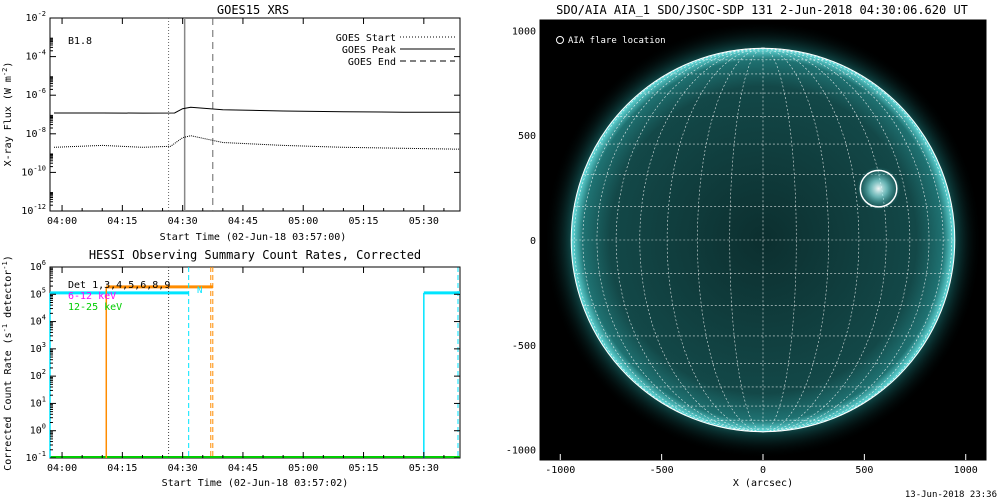 The width and height of the screenshot is (1000, 500). Describe the element at coordinates (257, 110) in the screenshot. I see `goes-long-series` at that location.